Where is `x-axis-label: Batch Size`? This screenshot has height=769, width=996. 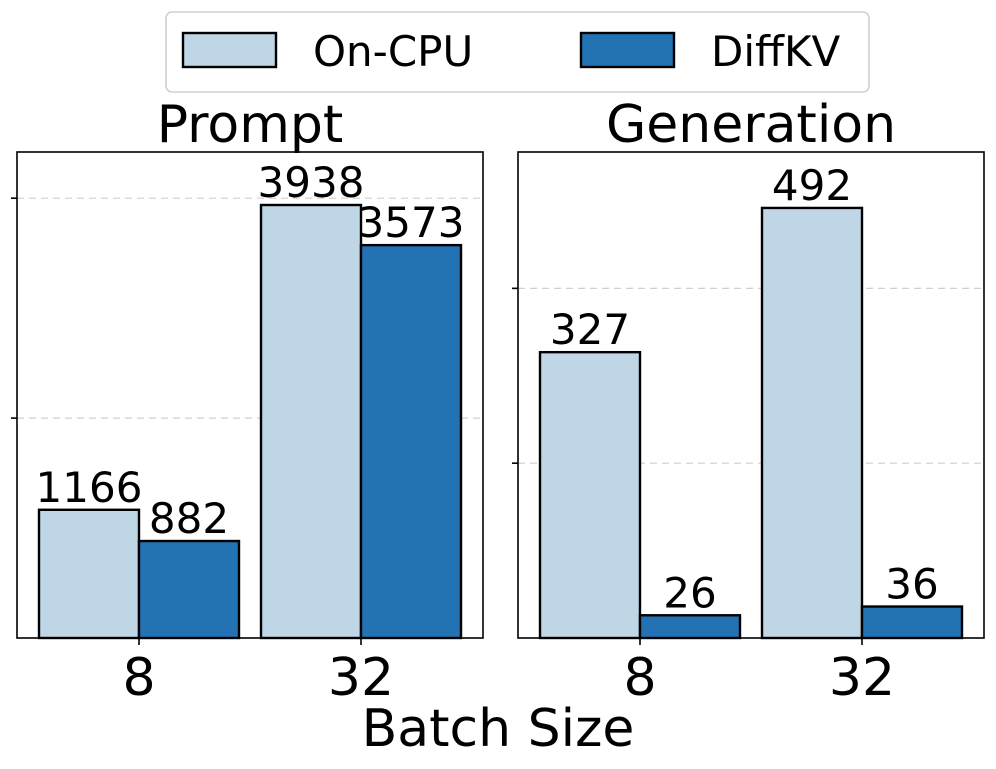 x-axis-label: Batch Size is located at coordinates (498, 729).